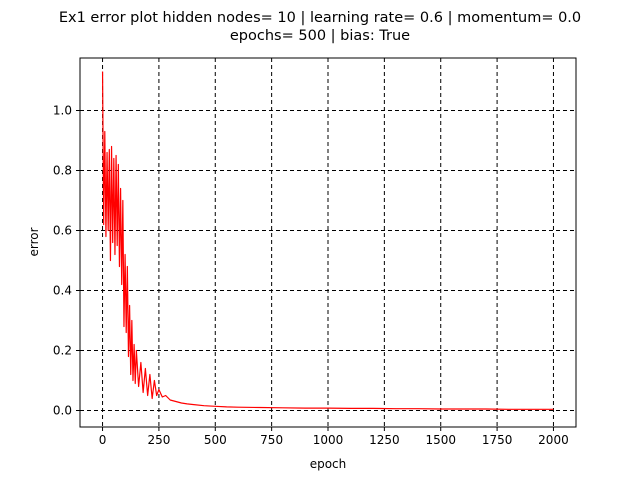 This screenshot has height=480, width=640. What do you see at coordinates (328, 464) in the screenshot?
I see `x-axis-label: epoch` at bounding box center [328, 464].